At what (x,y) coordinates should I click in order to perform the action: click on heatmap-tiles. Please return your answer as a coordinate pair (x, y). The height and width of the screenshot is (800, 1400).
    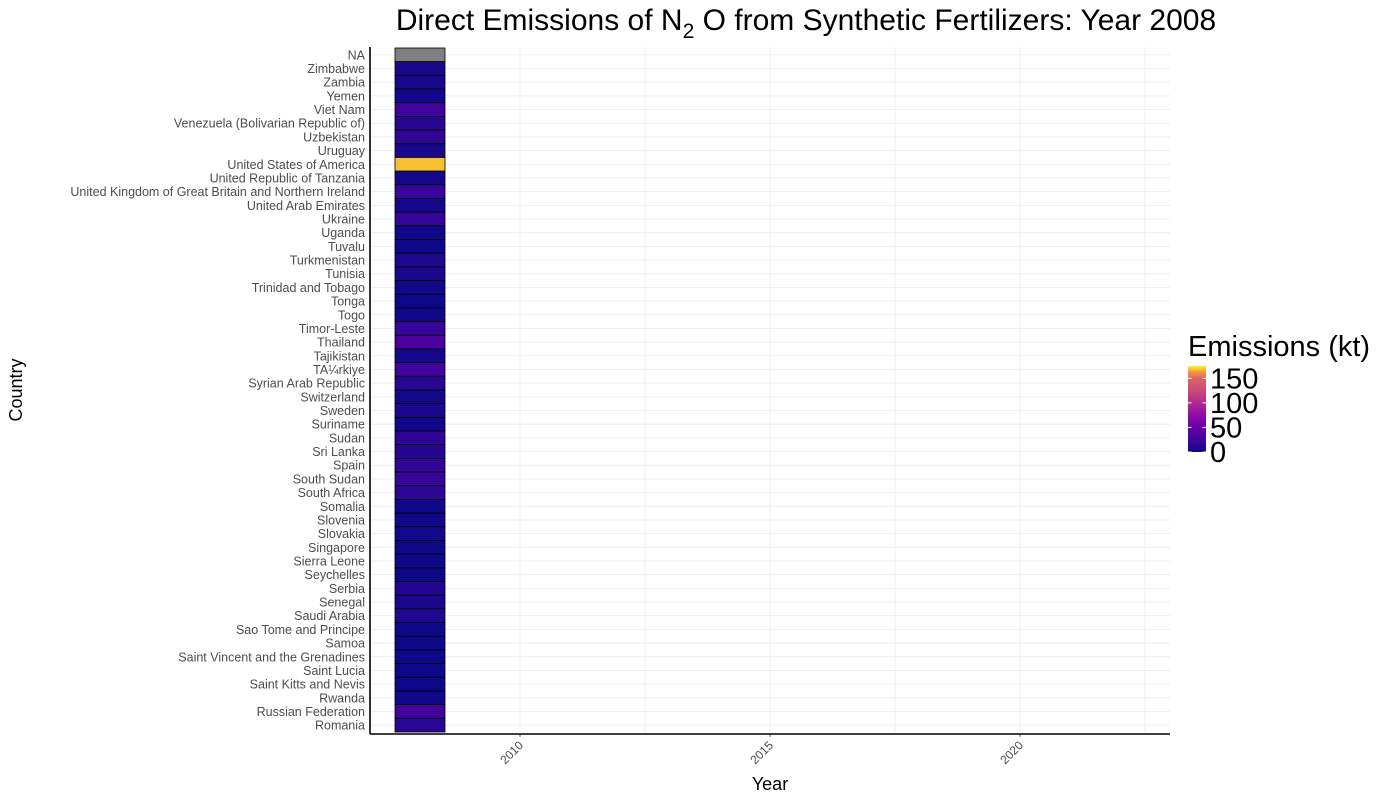
    Looking at the image, I should click on (420, 390).